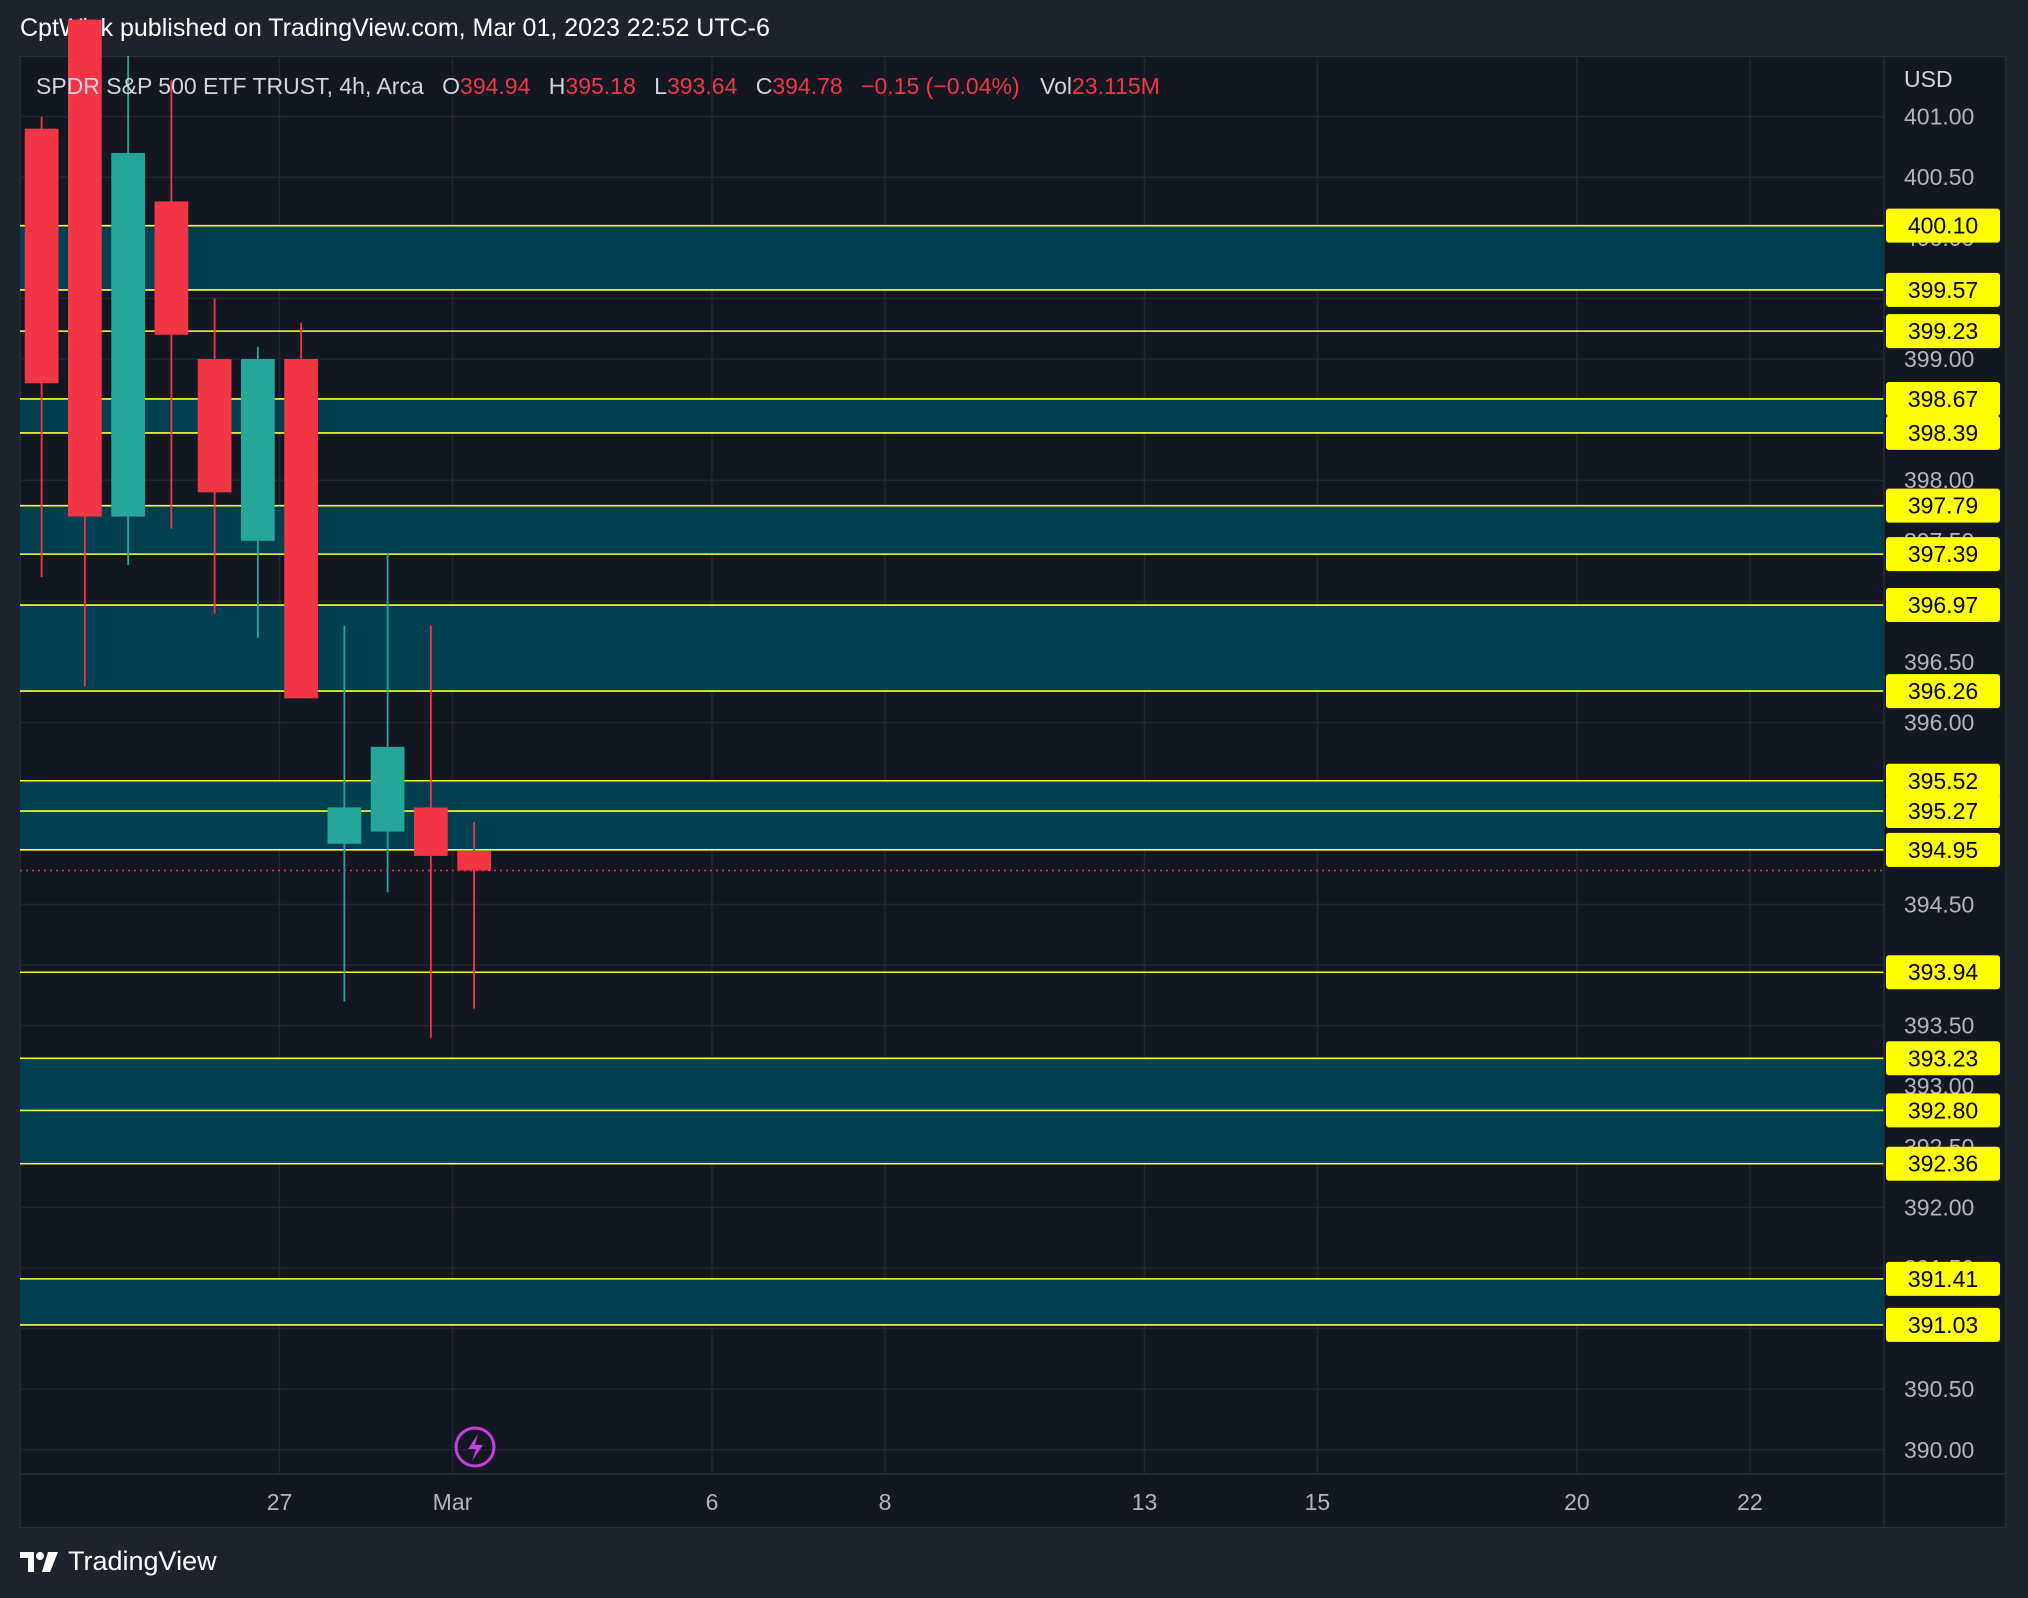 This screenshot has width=2028, height=1598. Describe the element at coordinates (1928, 79) in the screenshot. I see `currency-label: USD` at that location.